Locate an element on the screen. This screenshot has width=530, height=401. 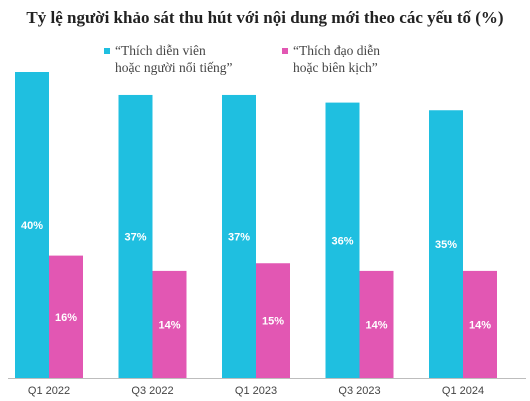
data-label-celebrity-0: 40% is located at coordinates (32, 226).